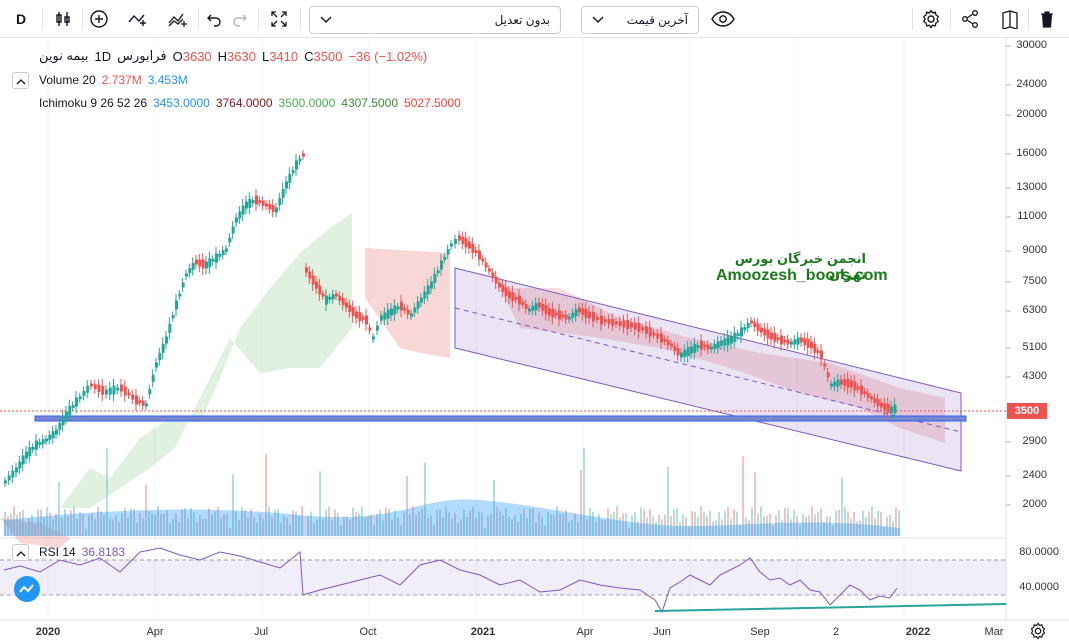 The image size is (1069, 644). What do you see at coordinates (64, 55) in the screenshot?
I see `legend-symbol: بیمه نوین` at bounding box center [64, 55].